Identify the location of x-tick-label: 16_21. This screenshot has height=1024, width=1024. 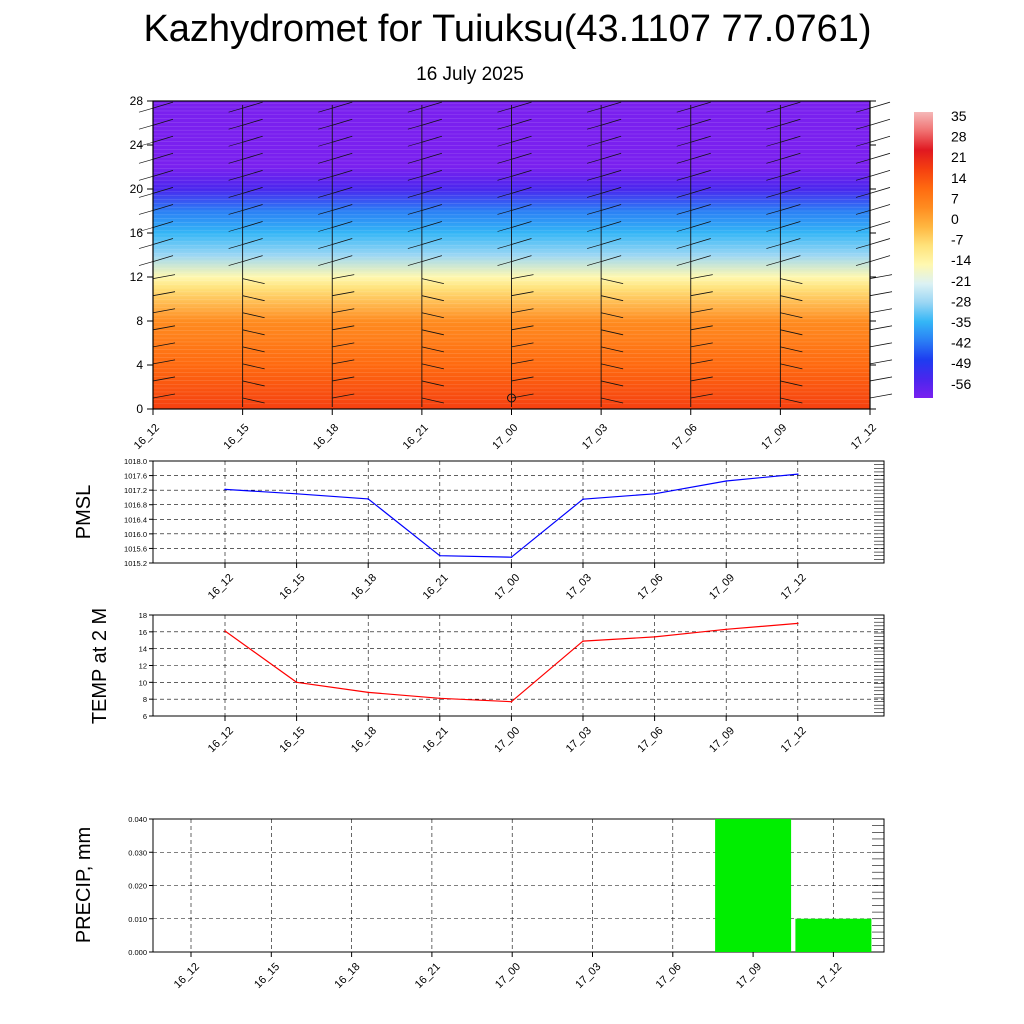
(416, 437).